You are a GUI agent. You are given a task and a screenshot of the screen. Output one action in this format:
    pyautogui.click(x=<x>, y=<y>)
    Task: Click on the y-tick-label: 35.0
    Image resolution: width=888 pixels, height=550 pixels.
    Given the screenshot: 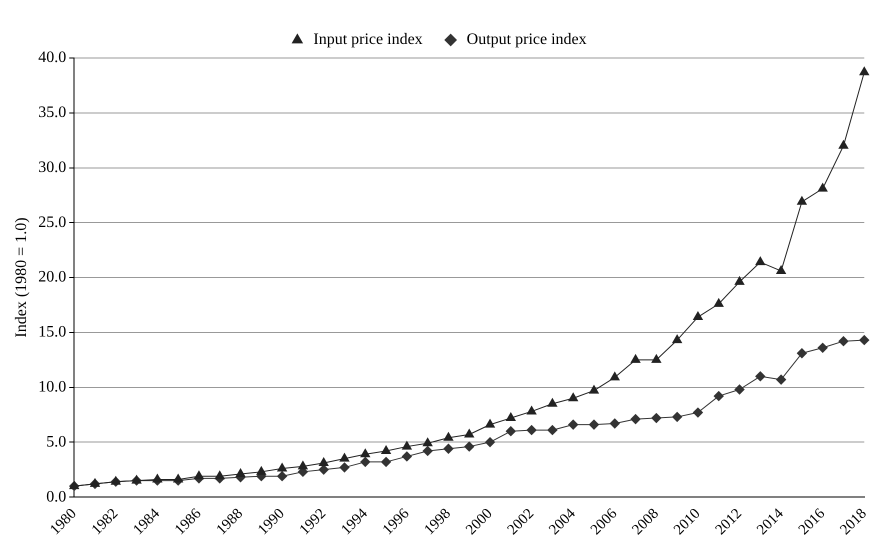 What is the action you would take?
    pyautogui.click(x=52, y=113)
    